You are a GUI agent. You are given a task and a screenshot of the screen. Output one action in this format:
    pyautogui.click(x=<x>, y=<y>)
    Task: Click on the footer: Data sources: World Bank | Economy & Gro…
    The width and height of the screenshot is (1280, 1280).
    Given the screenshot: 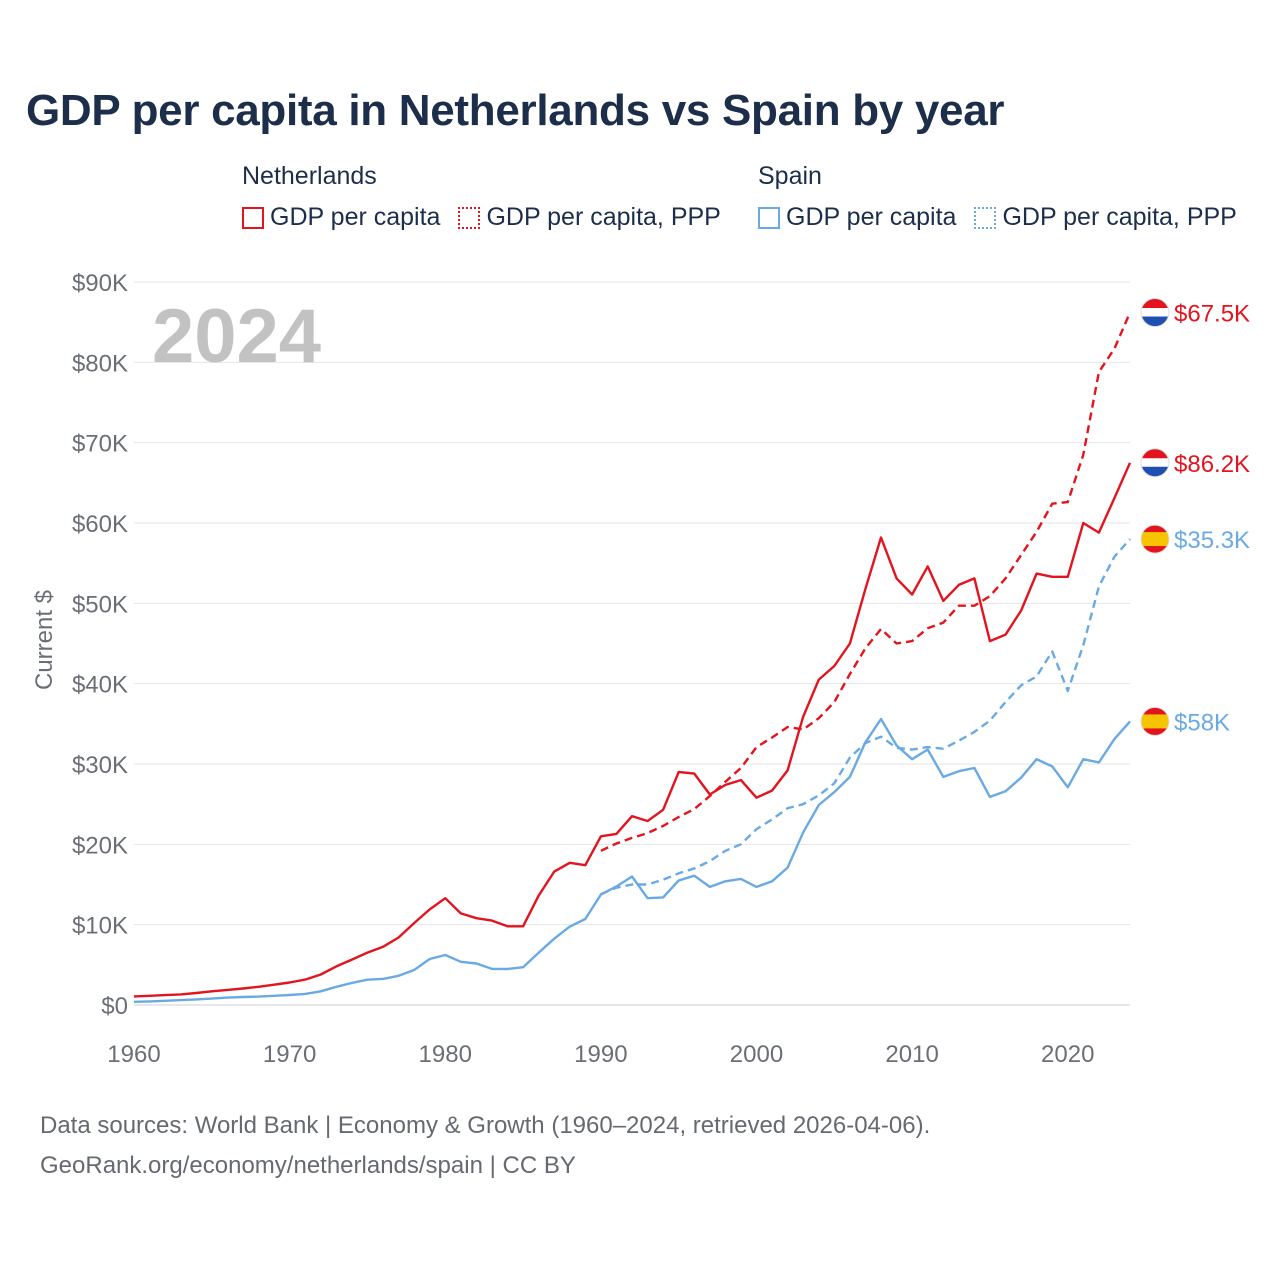 What is the action you would take?
    pyautogui.click(x=485, y=1146)
    